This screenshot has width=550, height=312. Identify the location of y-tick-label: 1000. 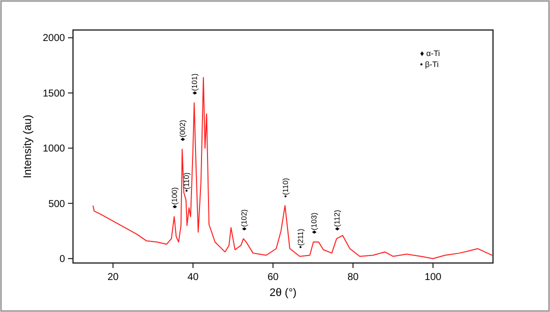
(54, 149).